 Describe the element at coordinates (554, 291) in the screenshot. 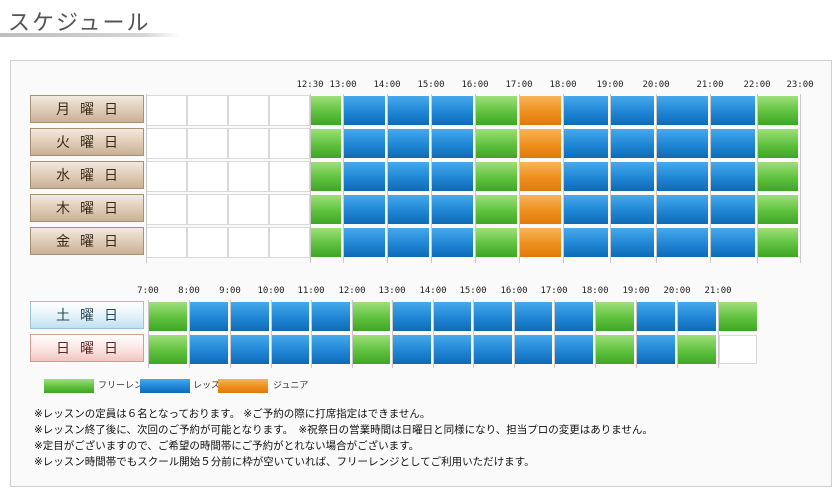

I see `time-header: 17:00` at that location.